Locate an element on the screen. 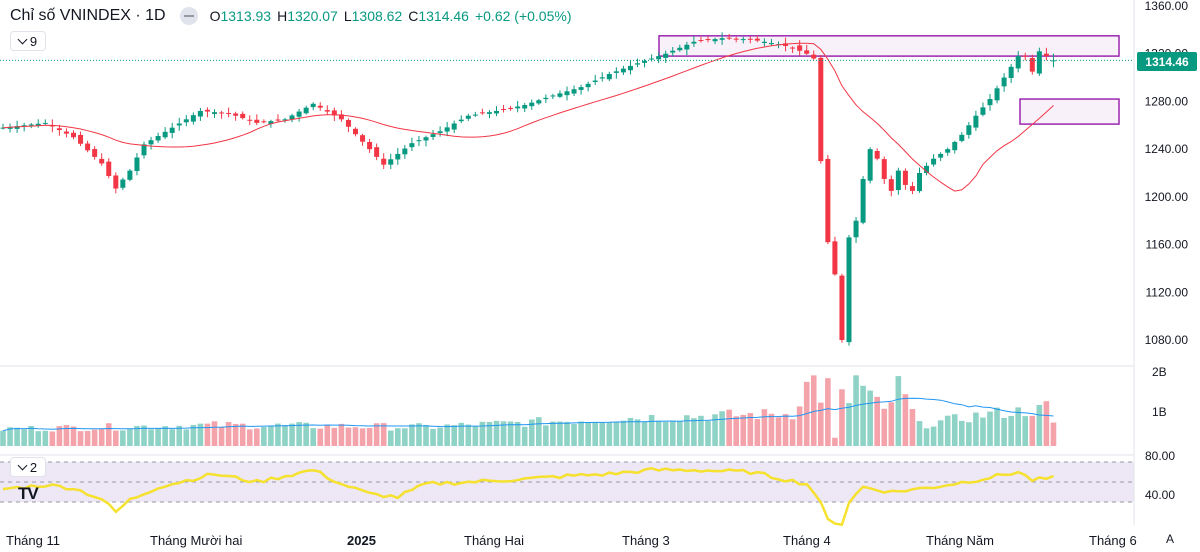 This screenshot has height=552, width=1200. time-axis-label: Tháng Hai is located at coordinates (494, 540).